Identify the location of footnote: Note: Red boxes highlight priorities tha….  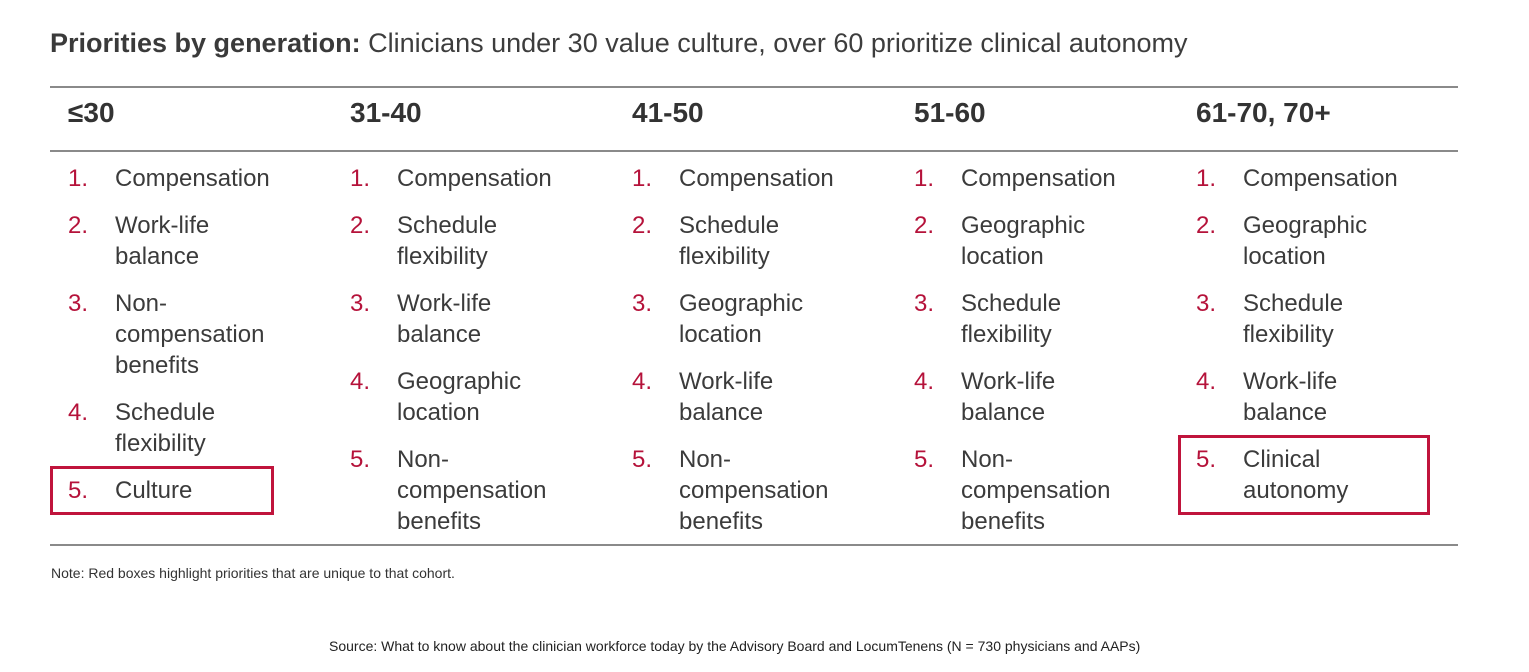
(253, 573).